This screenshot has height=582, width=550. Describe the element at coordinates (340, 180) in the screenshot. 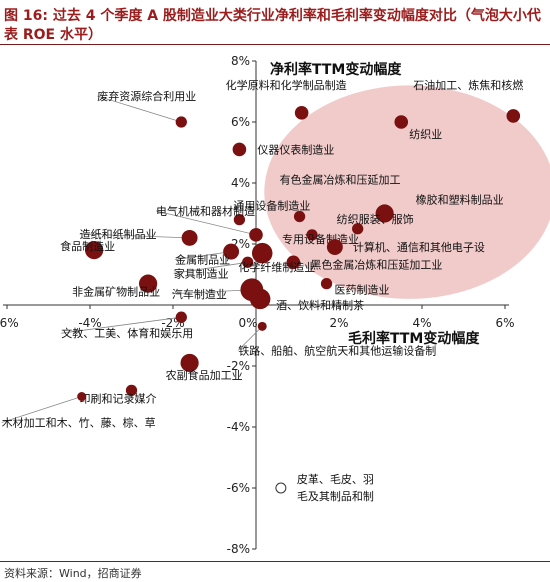

I see `point-label: 有色金属冶炼和压延加工` at that location.